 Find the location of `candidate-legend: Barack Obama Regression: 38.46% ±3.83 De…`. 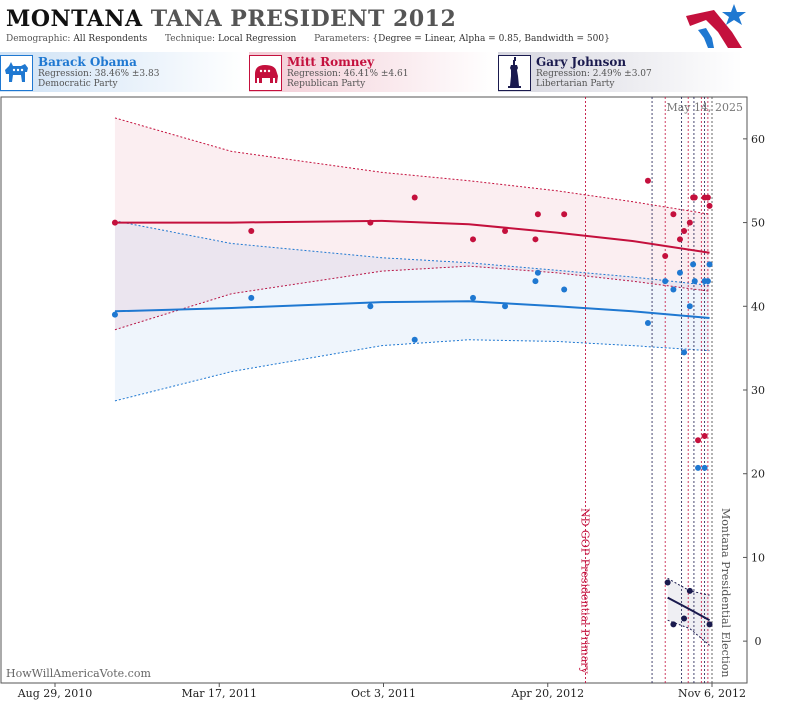

candidate-legend: Barack Obama Regression: 38.46% ±3.83 De… is located at coordinates (394, 73).